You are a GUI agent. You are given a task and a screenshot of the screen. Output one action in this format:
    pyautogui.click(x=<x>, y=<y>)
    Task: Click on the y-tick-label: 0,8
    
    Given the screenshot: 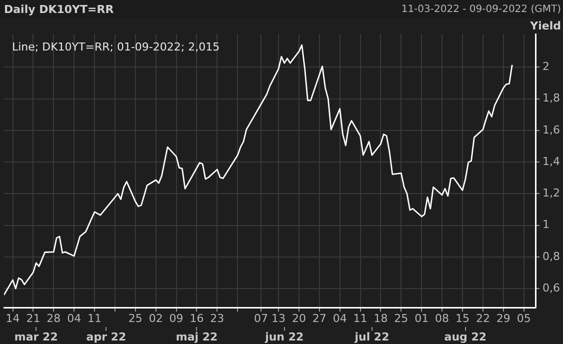 What is the action you would take?
    pyautogui.click(x=551, y=256)
    